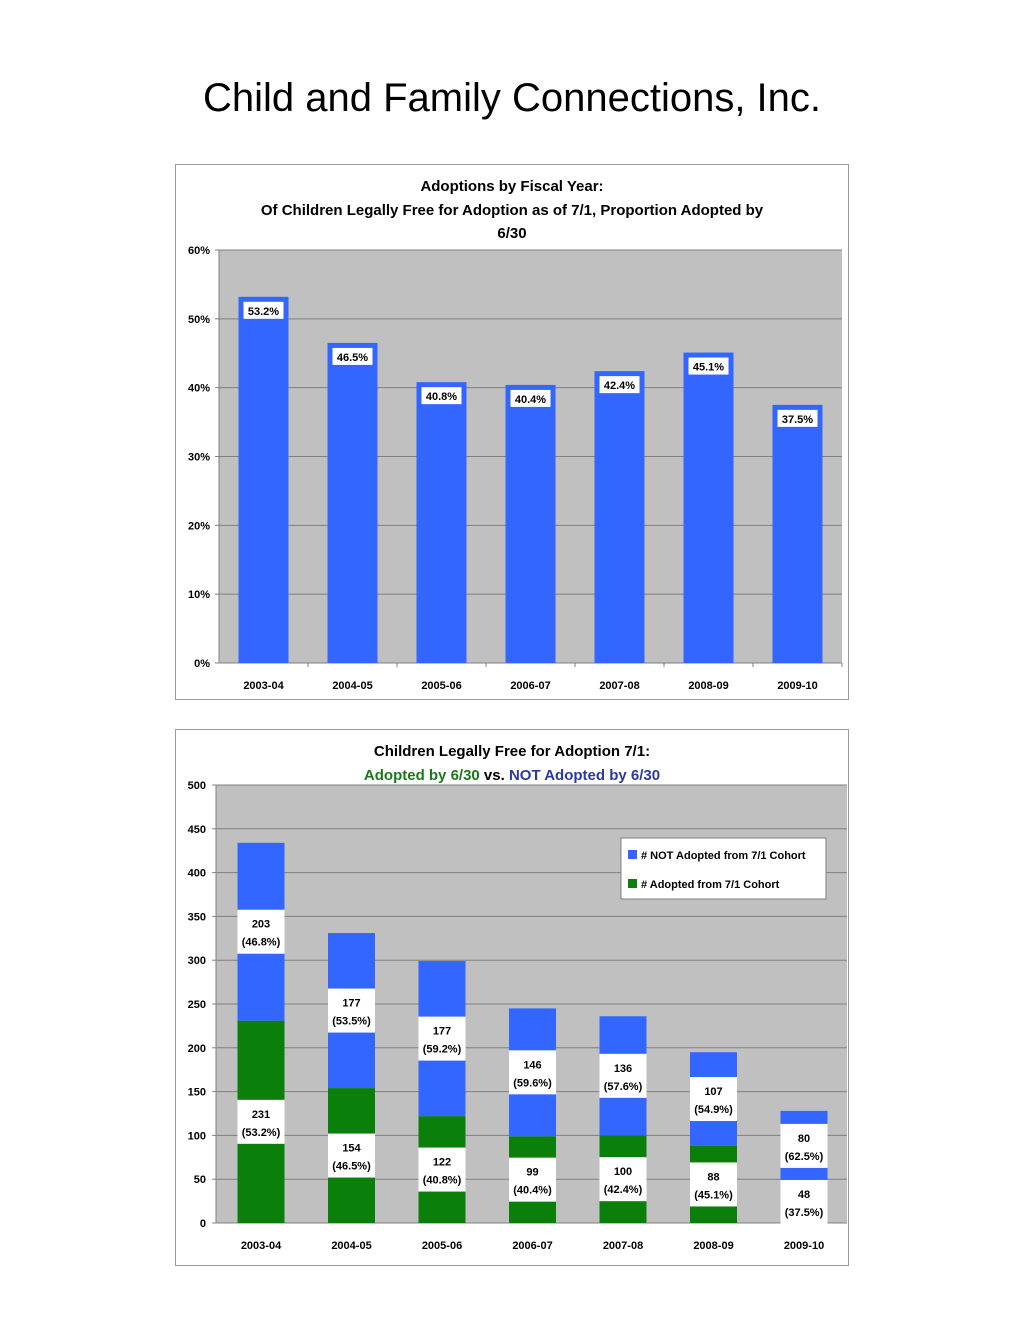  What do you see at coordinates (261, 1246) in the screenshot?
I see `chart2-x-tick-label: 2003-04` at bounding box center [261, 1246].